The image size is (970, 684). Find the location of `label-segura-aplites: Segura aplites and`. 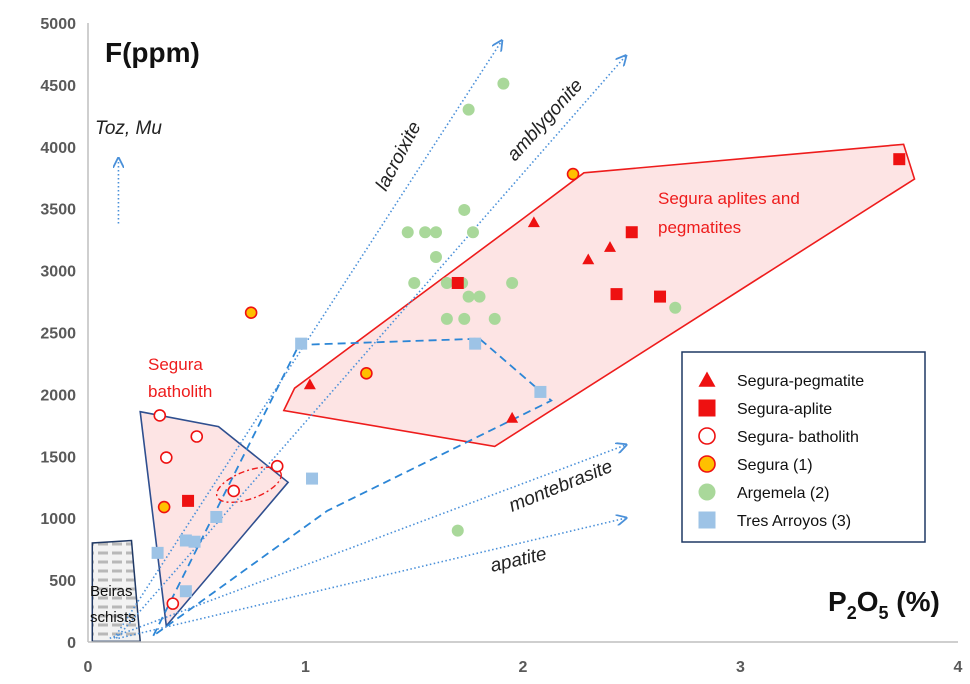

label-segura-aplites: Segura aplites and is located at coordinates (729, 198).